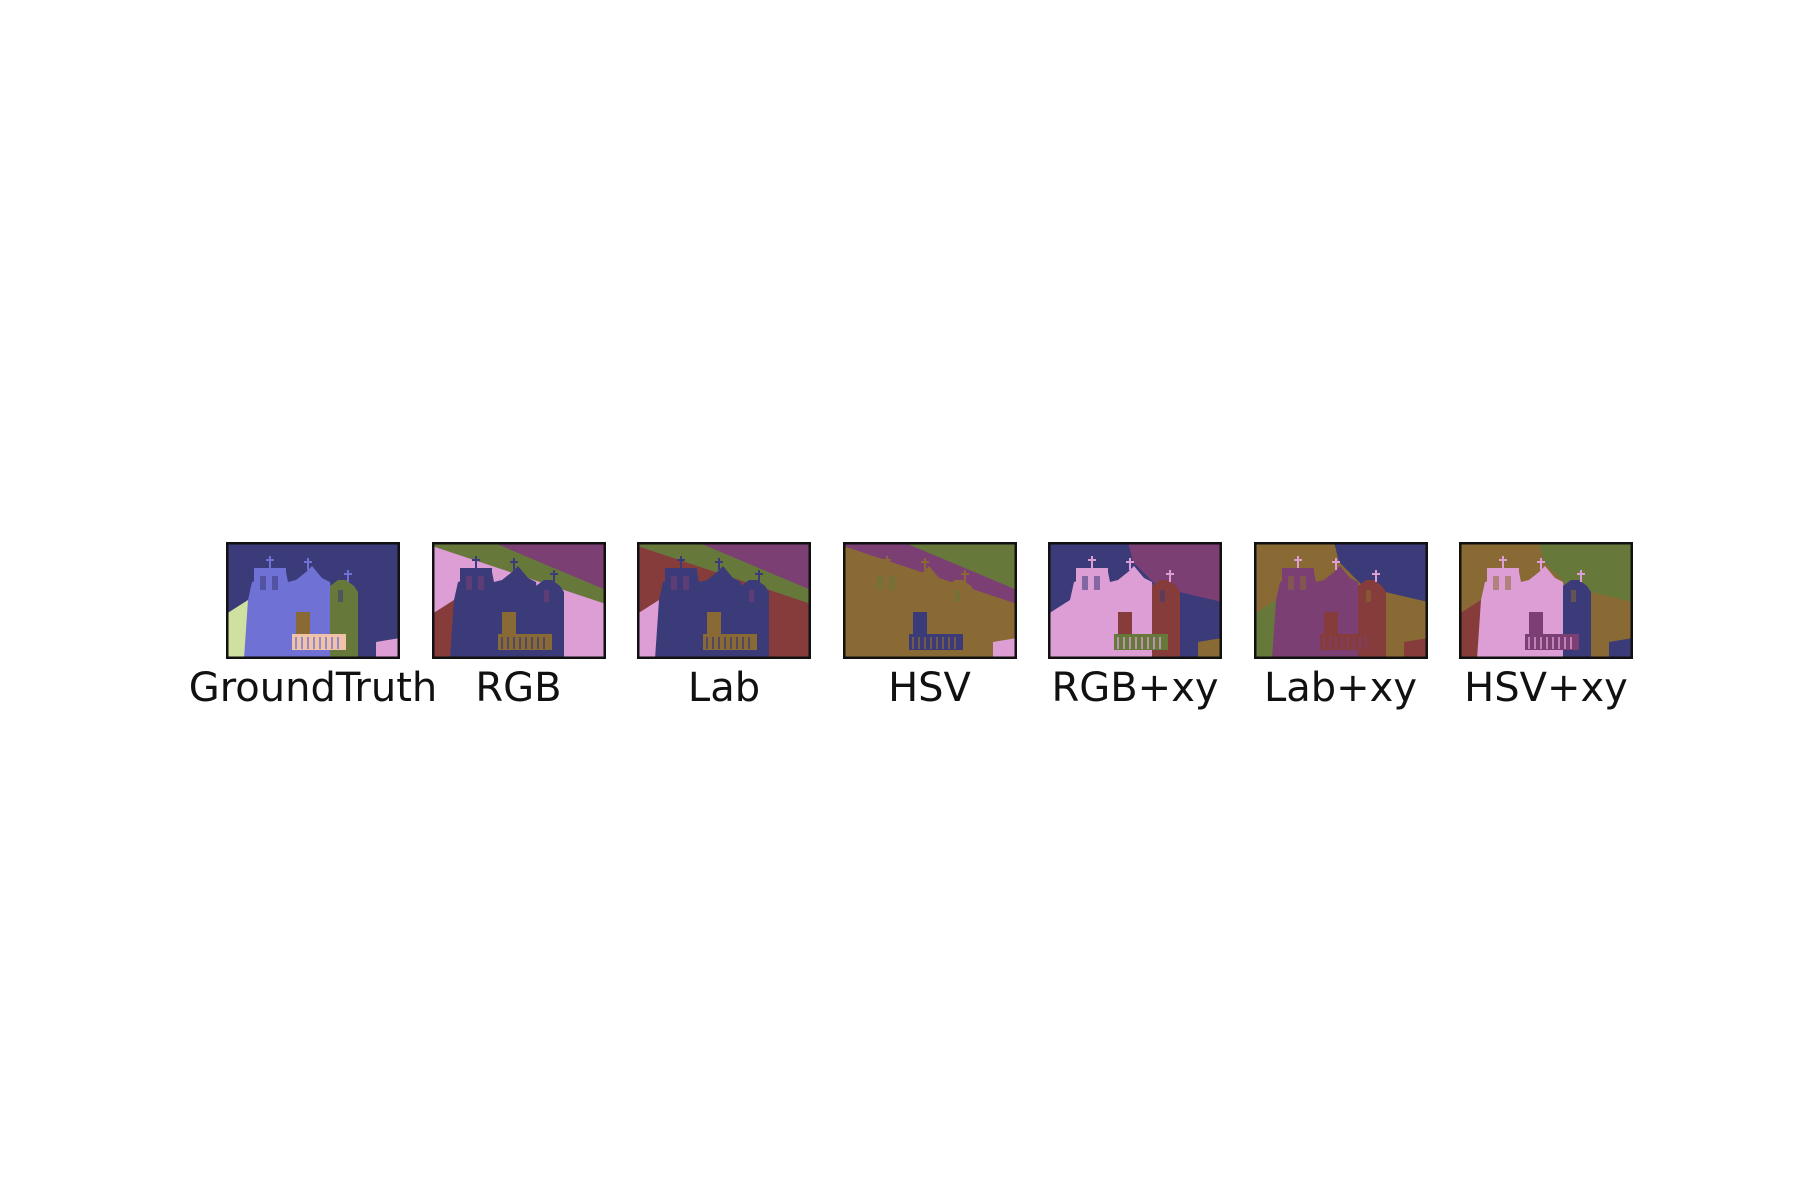 Image resolution: width=1800 pixels, height=1200 pixels. What do you see at coordinates (1340, 688) in the screenshot?
I see `panel-caption: Lab+xy` at bounding box center [1340, 688].